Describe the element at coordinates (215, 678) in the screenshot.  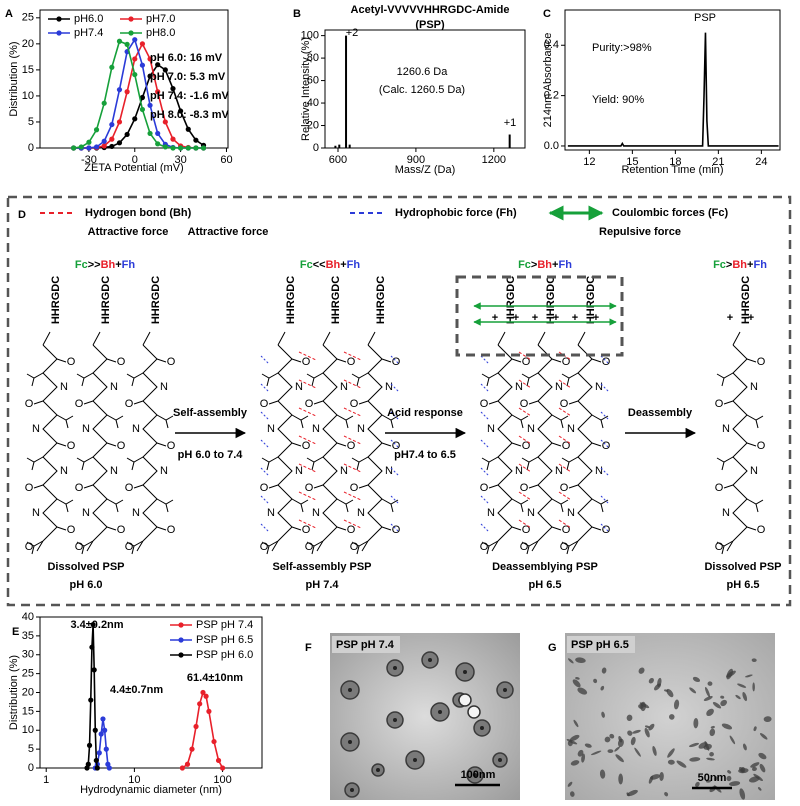
I see `annotation: 61.4±10nm` at that location.